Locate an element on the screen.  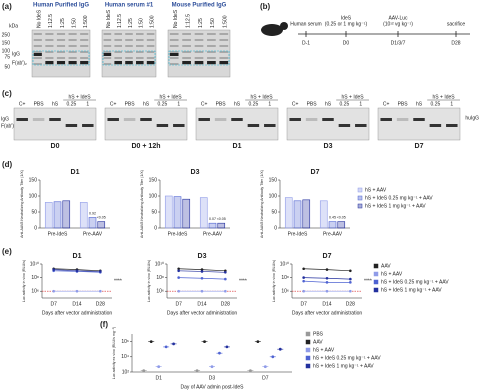
gel-title: Mouse Purified IgG is located at coordinates (199, 6).